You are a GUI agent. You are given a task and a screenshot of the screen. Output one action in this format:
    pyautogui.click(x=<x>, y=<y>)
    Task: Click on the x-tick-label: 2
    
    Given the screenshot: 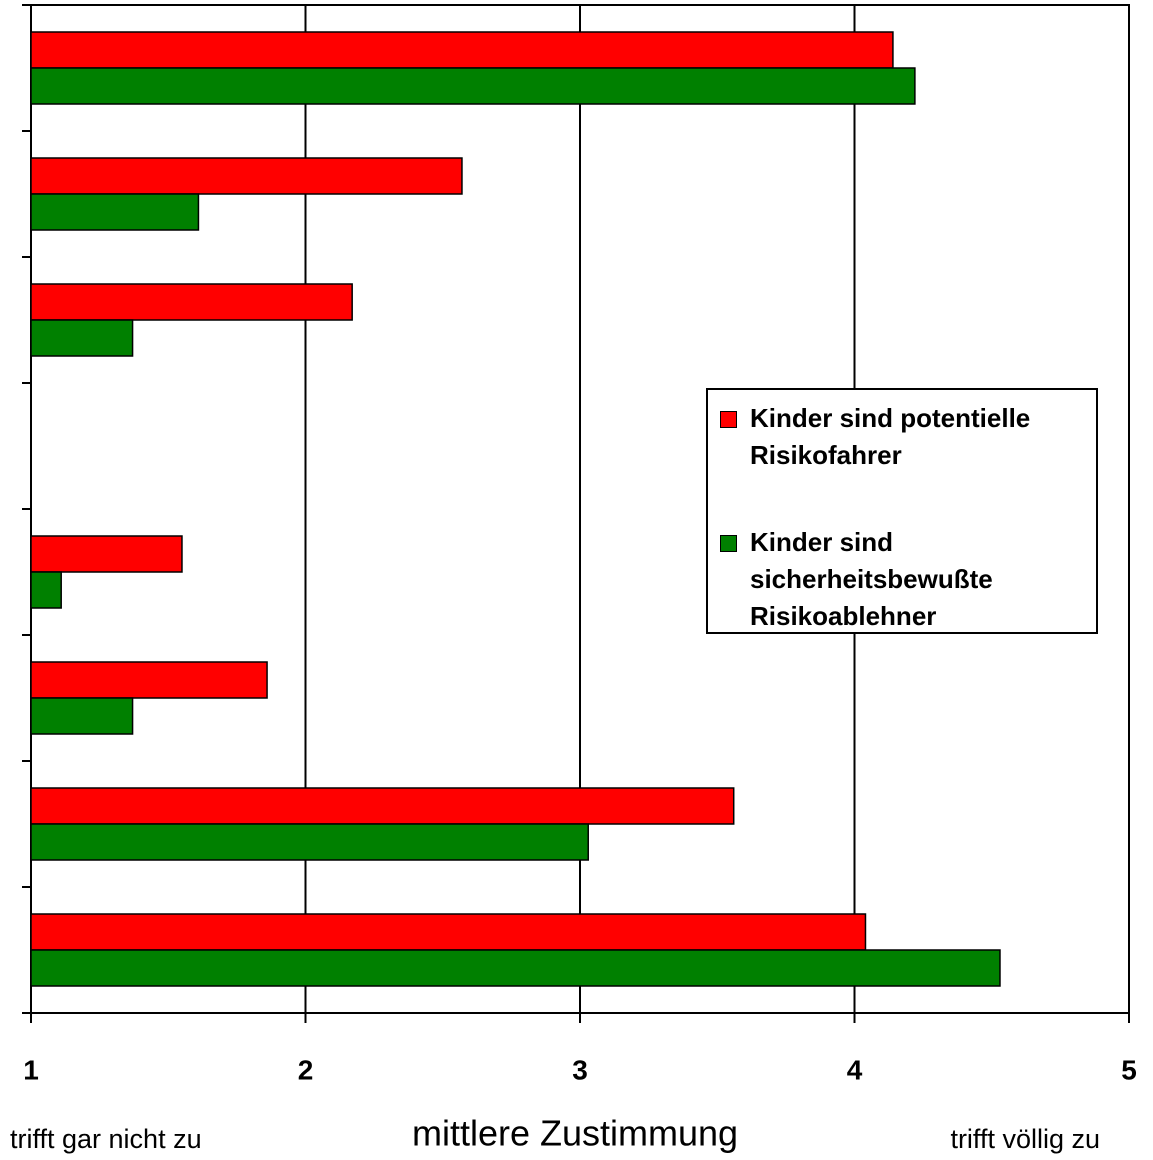 What is the action you would take?
    pyautogui.click(x=306, y=1069)
    